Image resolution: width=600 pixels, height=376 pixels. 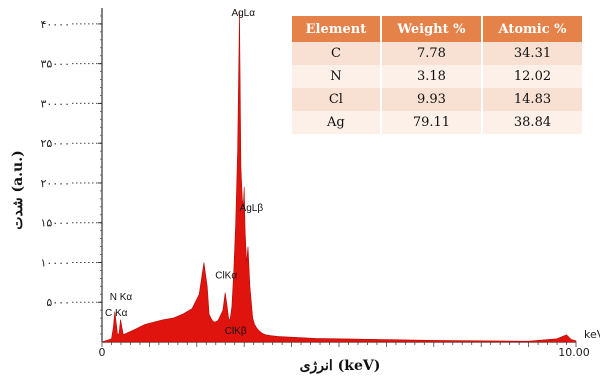 I want to click on cell-atomic: 12.02, so click(x=533, y=76).